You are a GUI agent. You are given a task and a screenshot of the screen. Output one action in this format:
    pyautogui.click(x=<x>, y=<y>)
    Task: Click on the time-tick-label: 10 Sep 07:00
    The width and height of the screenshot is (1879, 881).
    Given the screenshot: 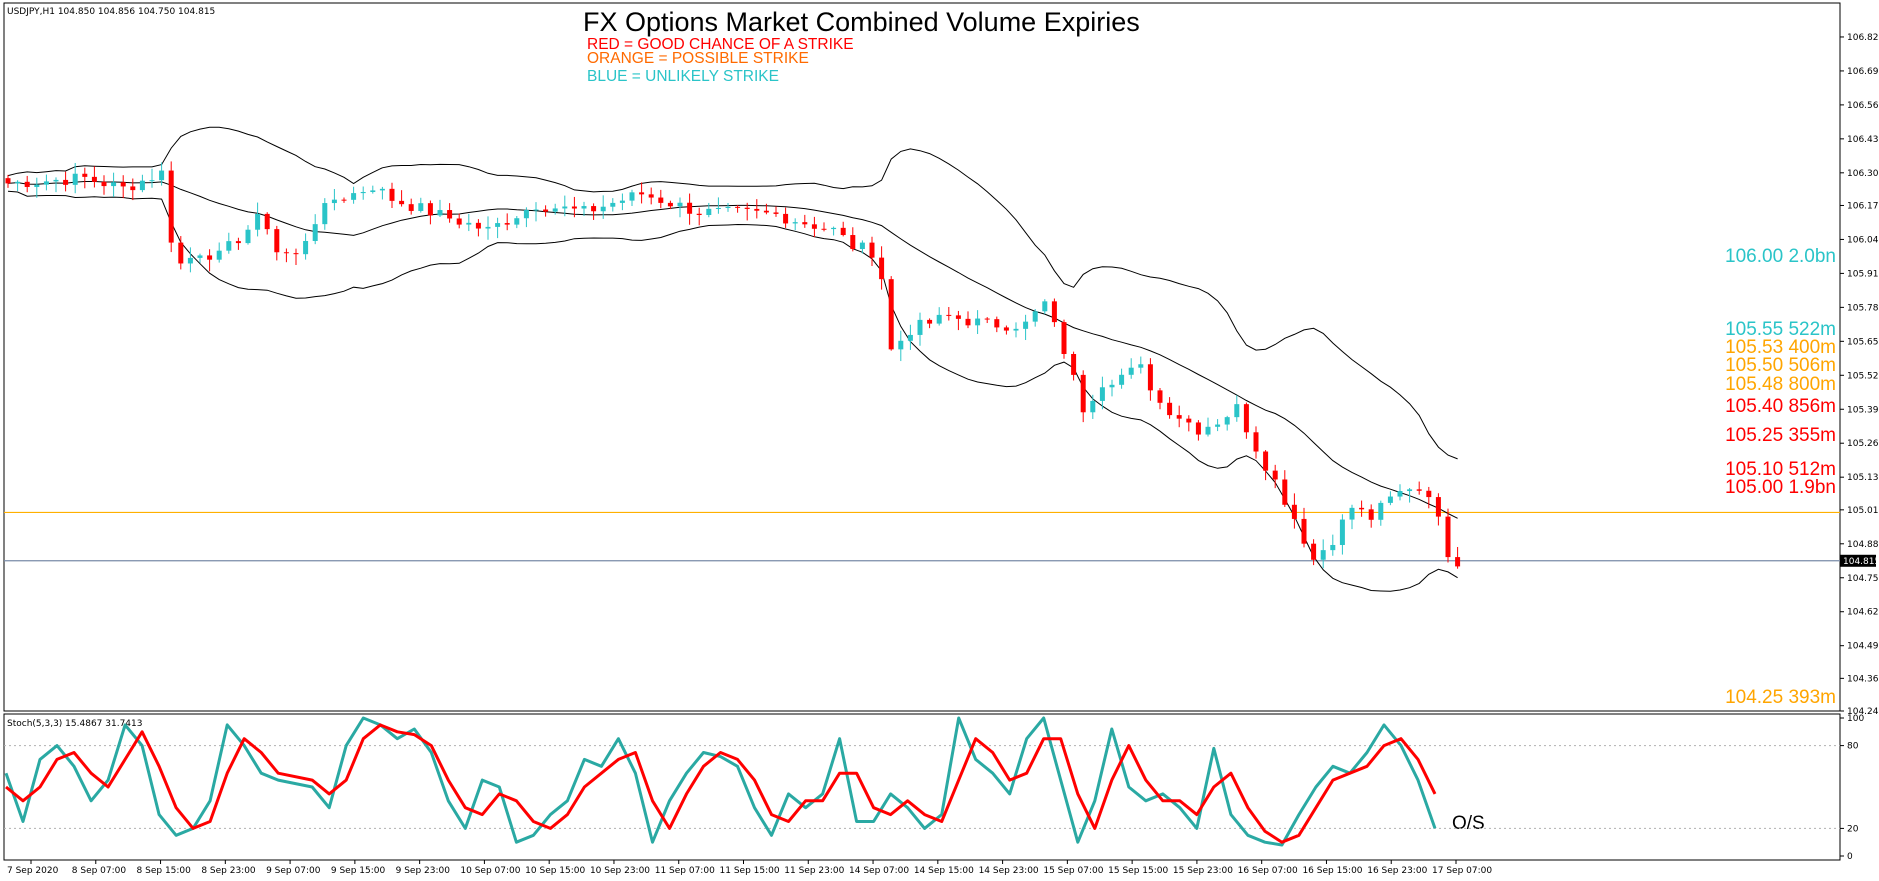 What is the action you would take?
    pyautogui.click(x=490, y=871)
    